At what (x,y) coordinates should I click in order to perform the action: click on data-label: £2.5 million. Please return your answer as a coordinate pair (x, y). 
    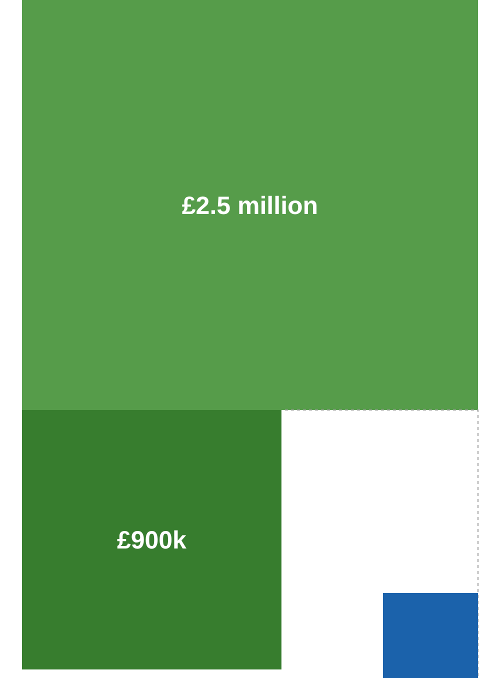
    Looking at the image, I should click on (250, 206).